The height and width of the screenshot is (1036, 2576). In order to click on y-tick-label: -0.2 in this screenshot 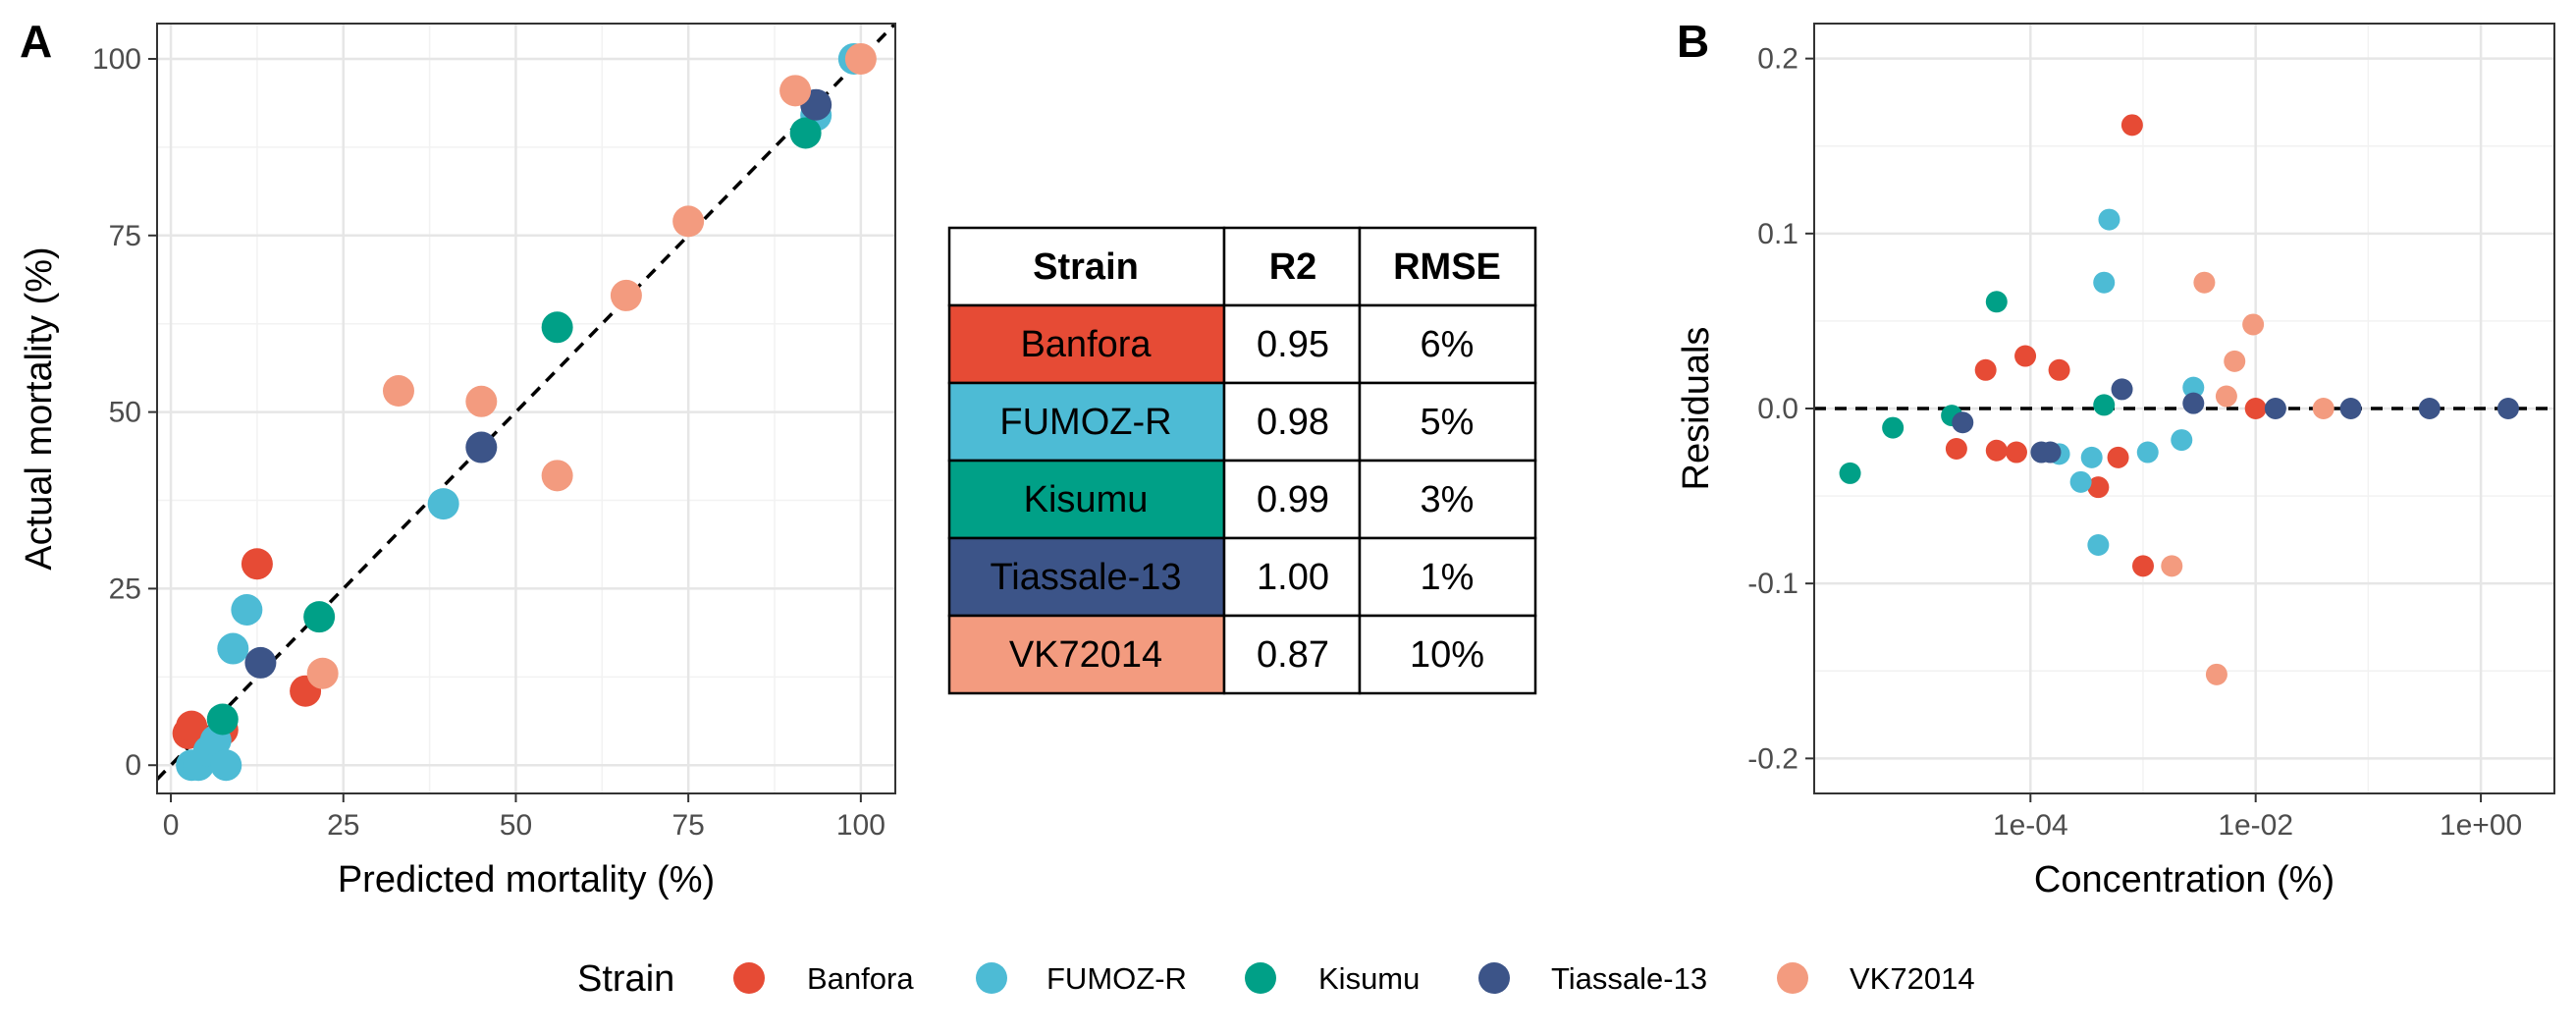, I will do `click(1772, 759)`.